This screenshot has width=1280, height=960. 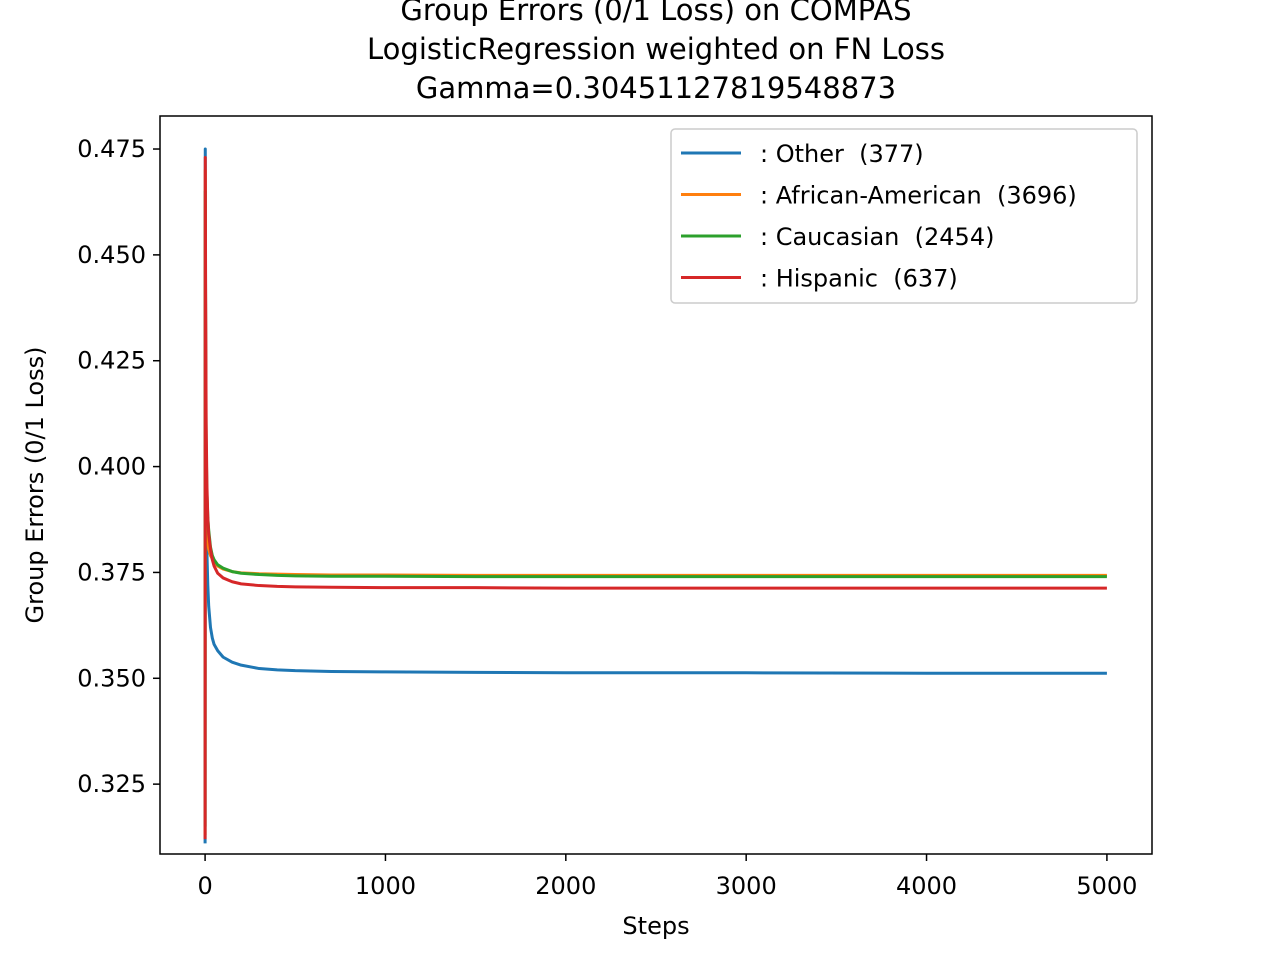 What do you see at coordinates (565, 886) in the screenshot?
I see `x-tick-label: 2000` at bounding box center [565, 886].